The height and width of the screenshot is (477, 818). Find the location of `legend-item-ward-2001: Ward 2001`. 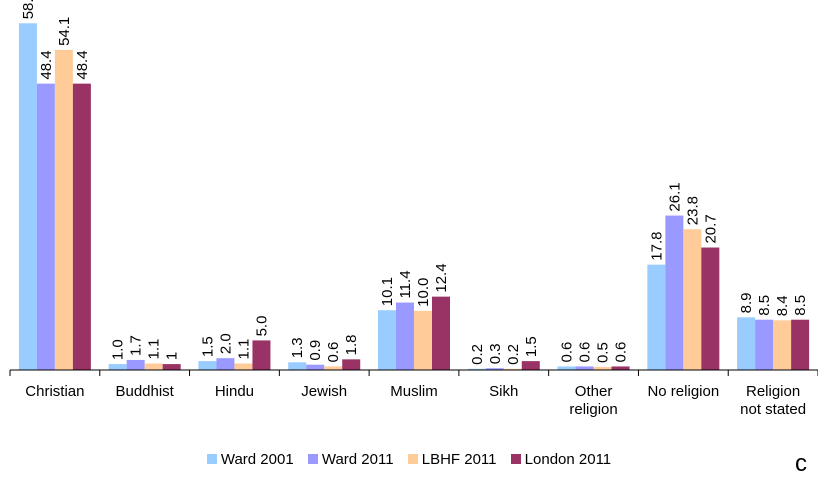

legend-item-ward-2001: Ward 2001 is located at coordinates (250, 459).